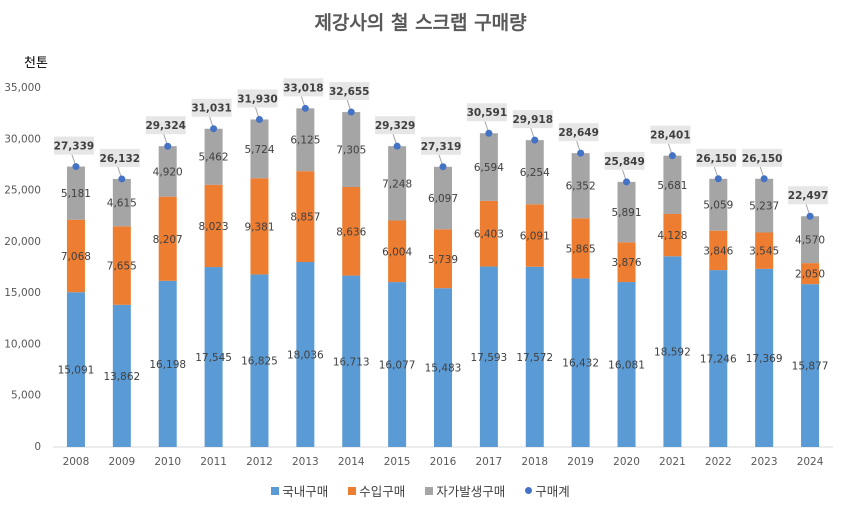 This screenshot has height=507, width=841. What do you see at coordinates (167, 462) in the screenshot?
I see `x-tick-label: 2010` at bounding box center [167, 462].